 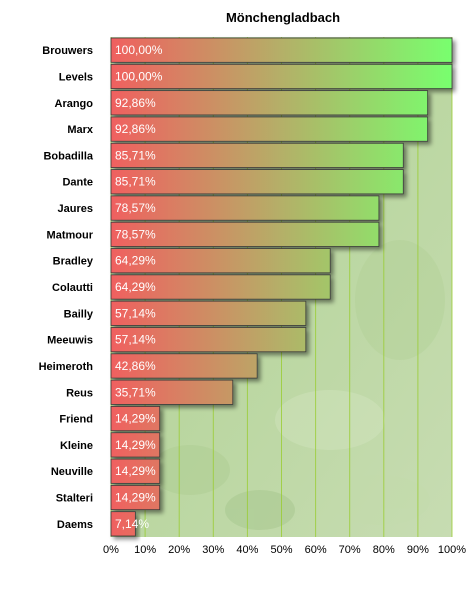 I want to click on x-tick-label: 30%, so click(x=213, y=550).